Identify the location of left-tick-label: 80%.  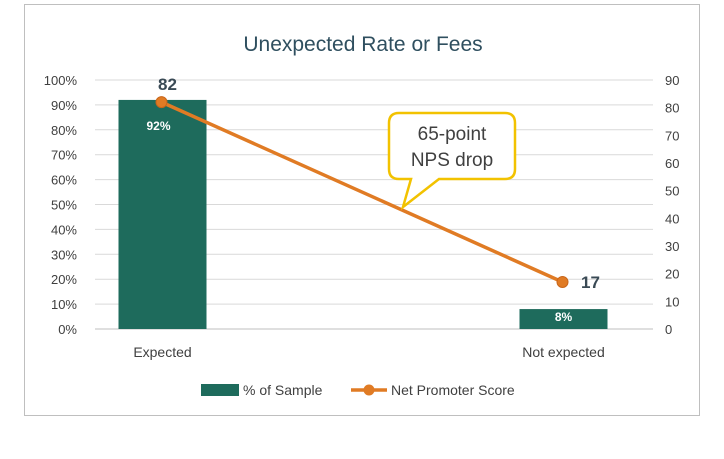
(64, 130).